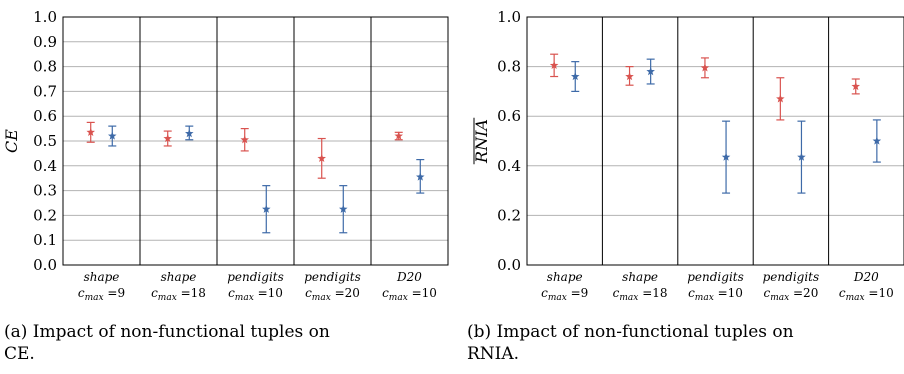 Image resolution: width=904 pixels, height=374 pixels. What do you see at coordinates (481, 141) in the screenshot?
I see `y-axis-label: RNIA` at bounding box center [481, 141].